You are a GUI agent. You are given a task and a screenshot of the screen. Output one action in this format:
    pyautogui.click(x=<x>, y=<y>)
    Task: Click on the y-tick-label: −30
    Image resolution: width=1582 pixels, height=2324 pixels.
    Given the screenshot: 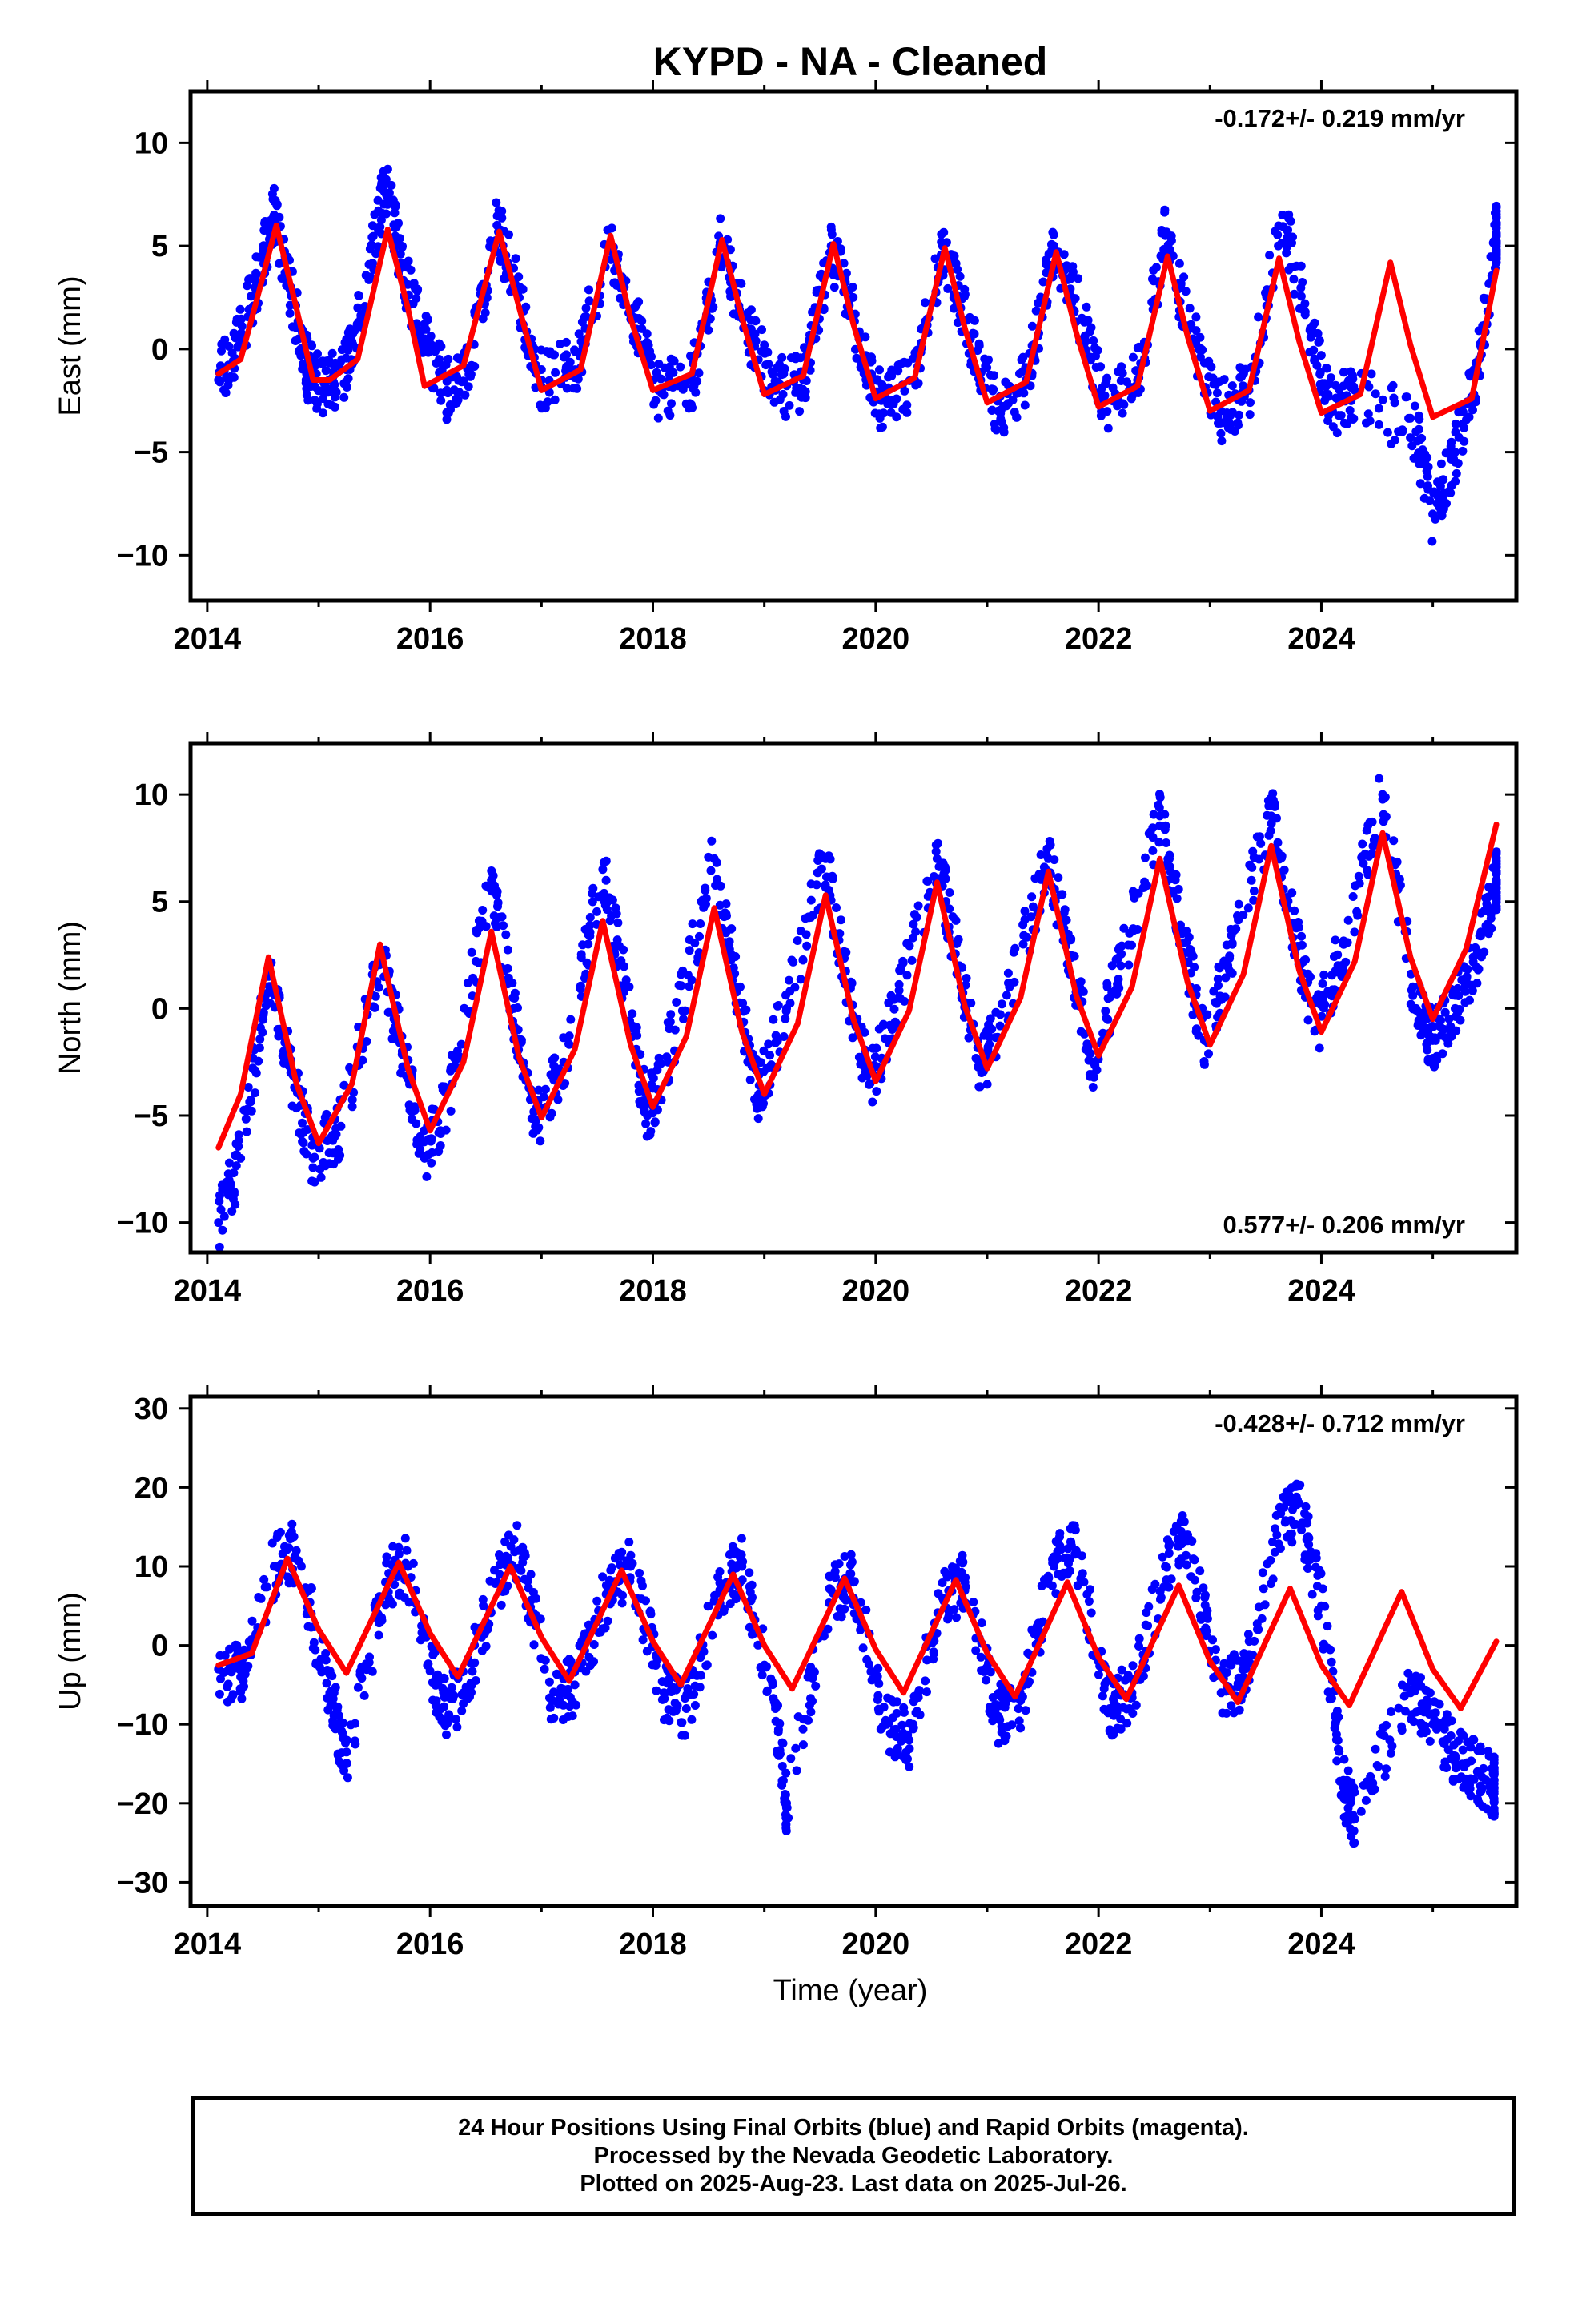 What is the action you would take?
    pyautogui.click(x=142, y=1883)
    